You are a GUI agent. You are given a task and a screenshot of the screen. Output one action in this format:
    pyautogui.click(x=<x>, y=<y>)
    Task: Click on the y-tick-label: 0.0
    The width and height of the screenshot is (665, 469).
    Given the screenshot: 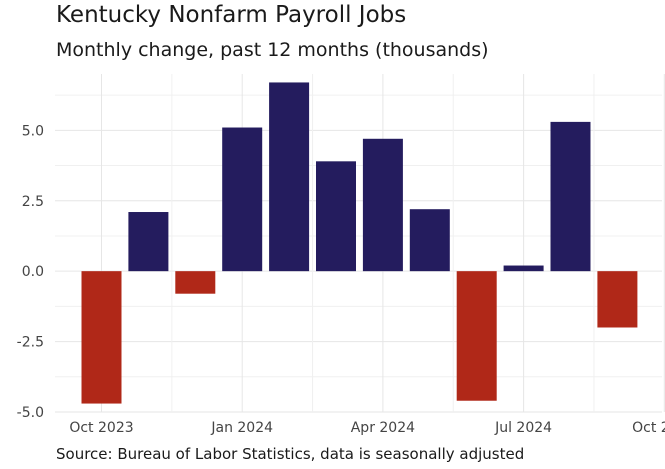 What is the action you would take?
    pyautogui.click(x=33, y=272)
    